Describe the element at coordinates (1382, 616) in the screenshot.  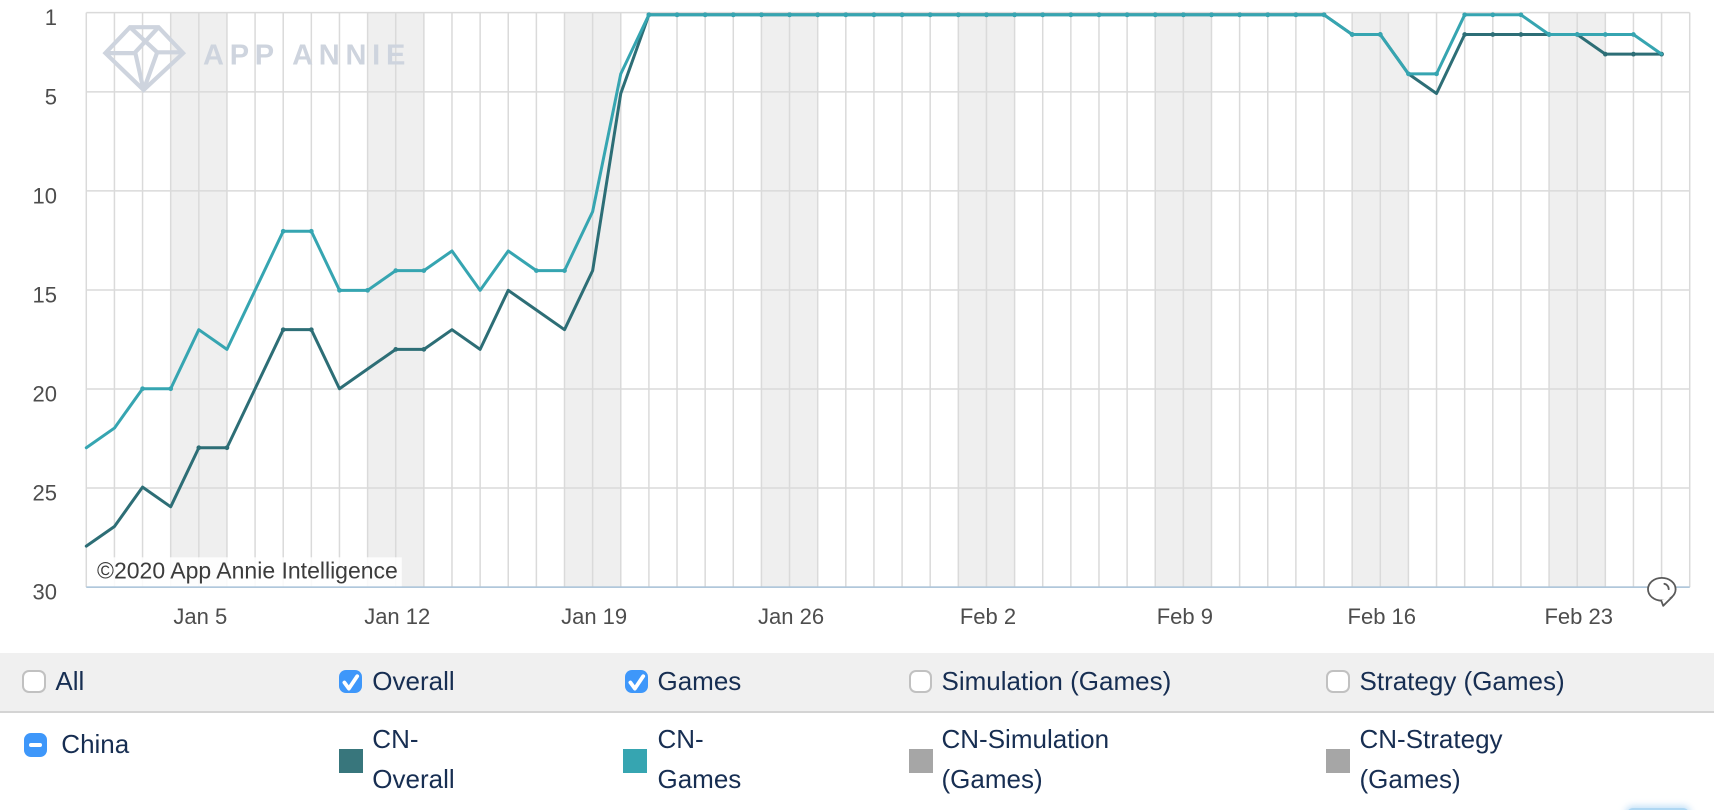
I see `svg-text: Feb 16` at that location.